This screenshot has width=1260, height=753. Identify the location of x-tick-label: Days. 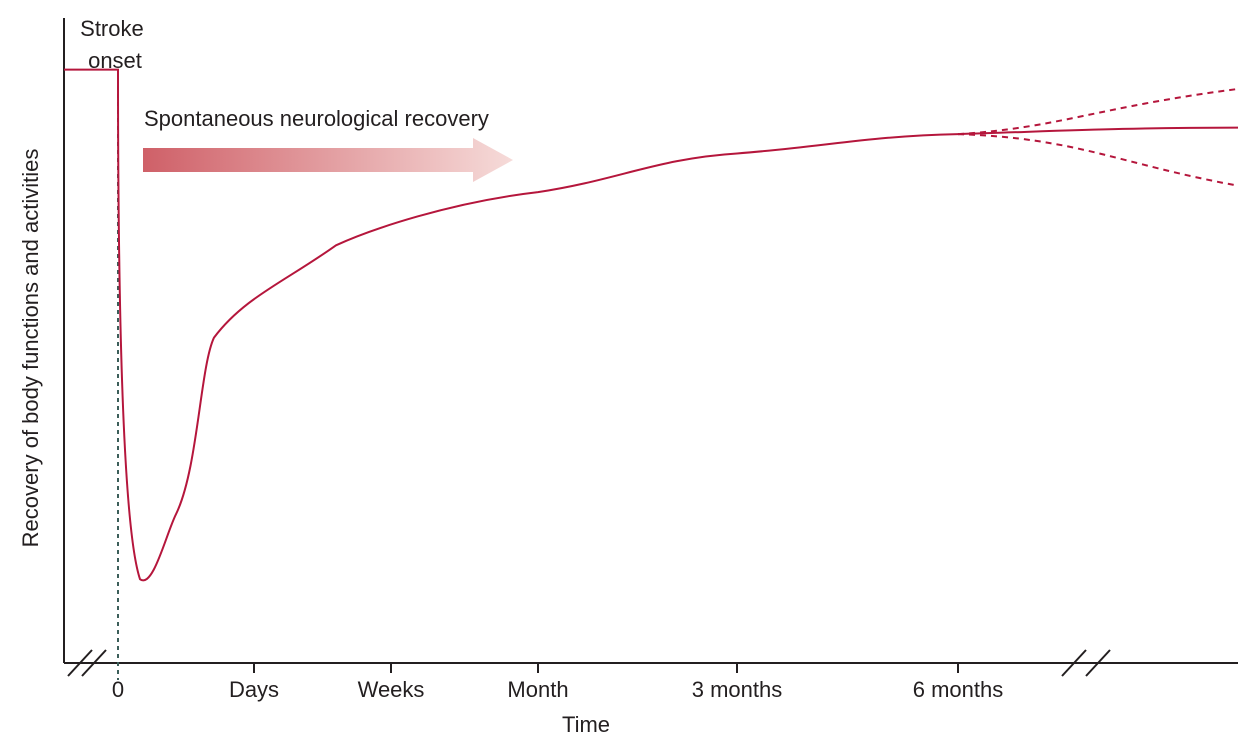
(254, 689).